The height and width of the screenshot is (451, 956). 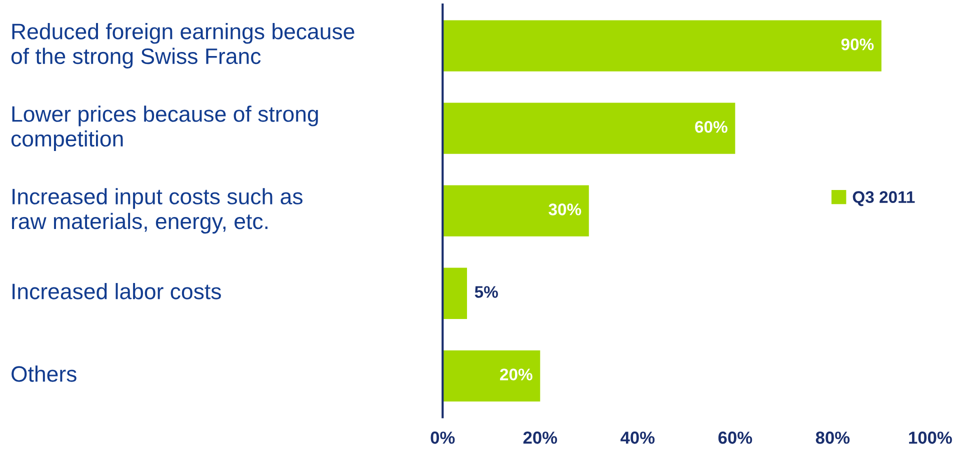 I want to click on x-tick-label: 80%, so click(x=833, y=438).